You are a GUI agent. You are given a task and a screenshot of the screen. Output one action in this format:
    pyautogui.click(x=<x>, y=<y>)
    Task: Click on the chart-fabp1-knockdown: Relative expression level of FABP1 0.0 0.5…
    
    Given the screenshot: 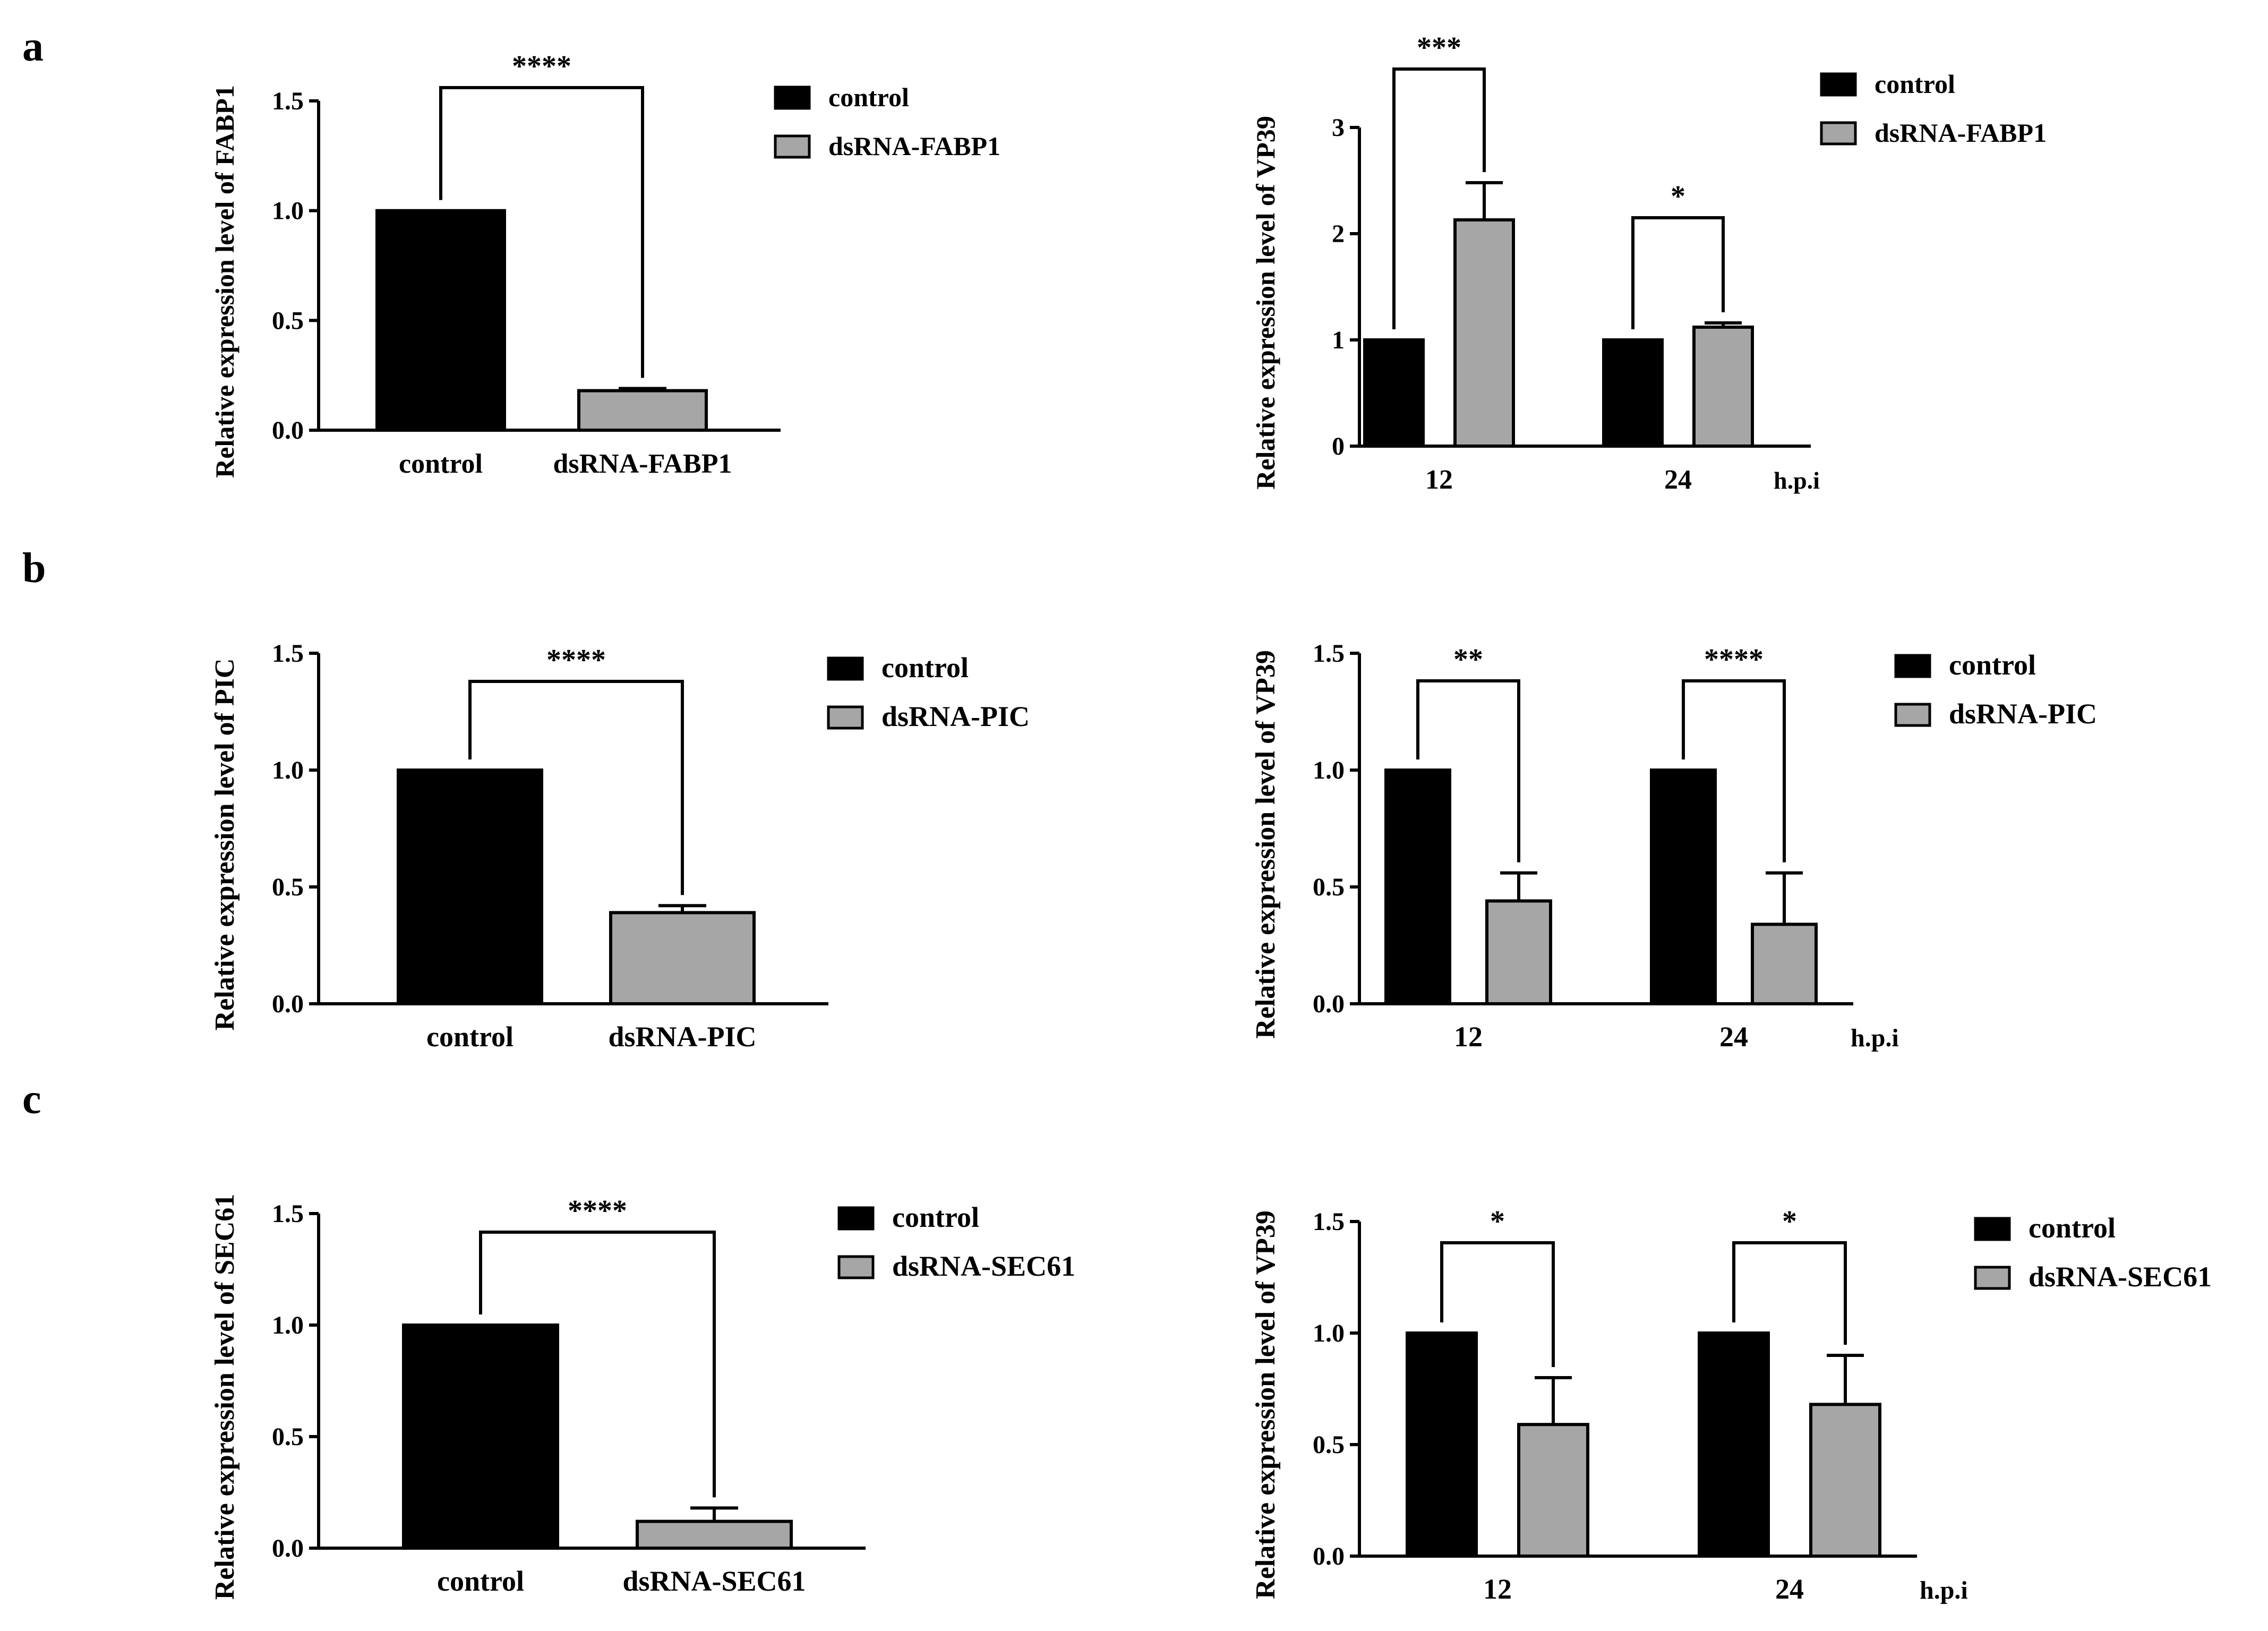 What is the action you would take?
    pyautogui.click(x=605, y=264)
    